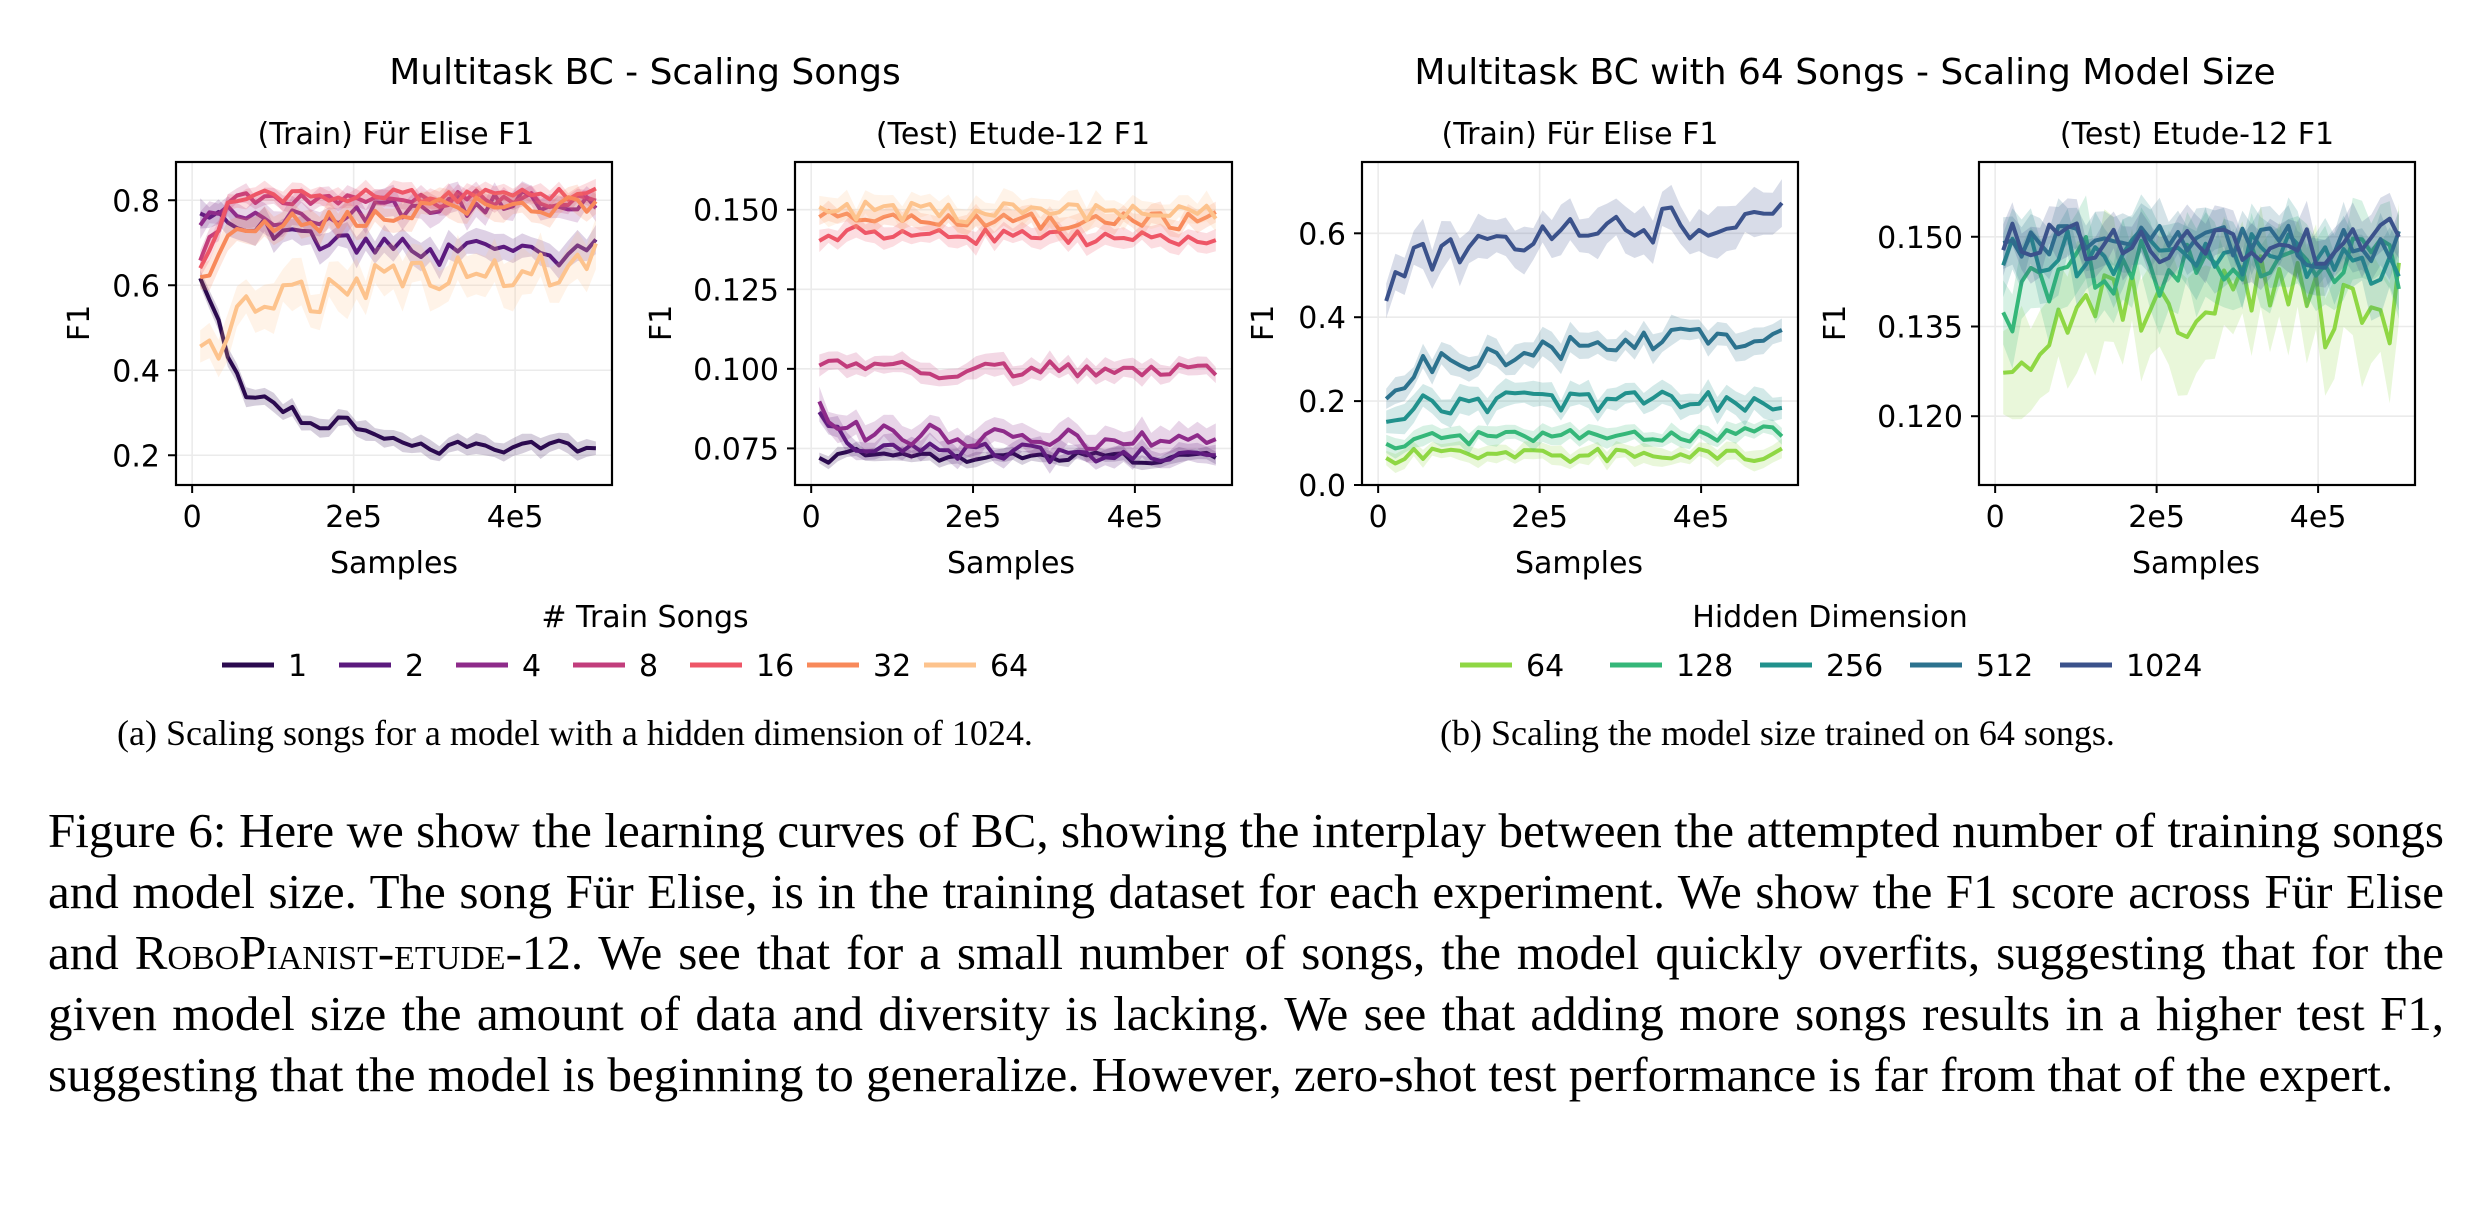 The height and width of the screenshot is (1210, 2488). Describe the element at coordinates (892, 666) in the screenshot. I see `legend-label-32: 32` at that location.